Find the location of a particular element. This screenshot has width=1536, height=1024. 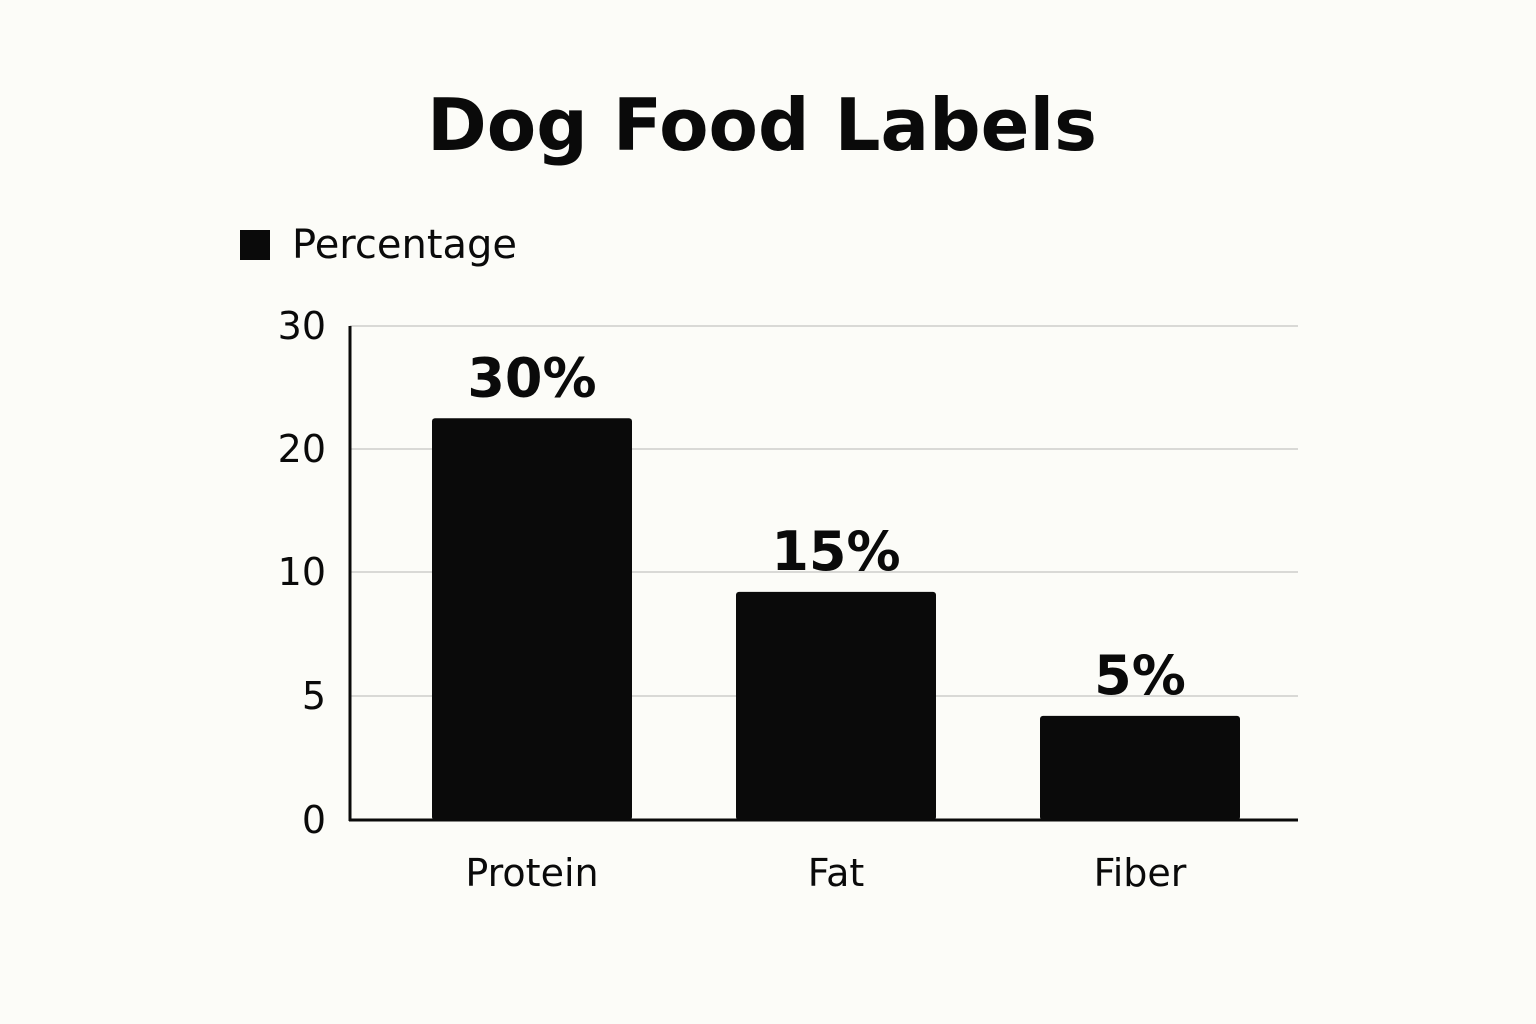

y-tick-label: 5 is located at coordinates (314, 696).